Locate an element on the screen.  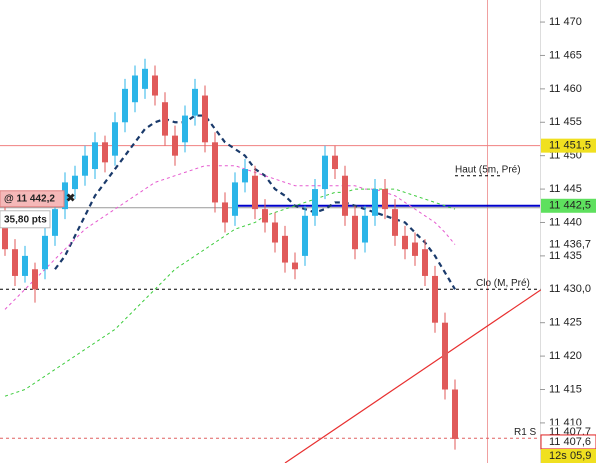
order-tag is located at coordinates (32, 199).